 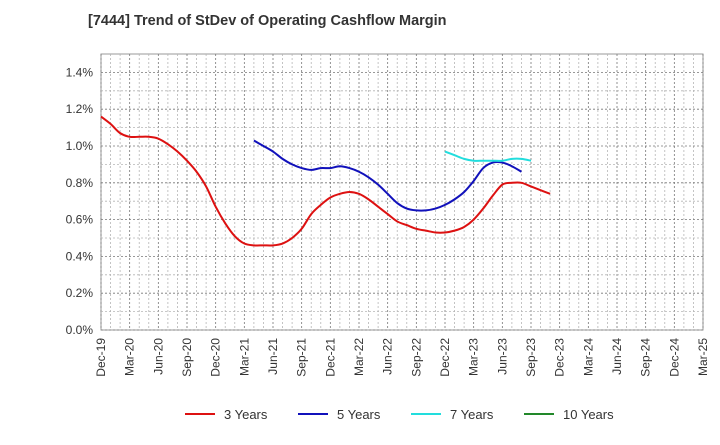 I want to click on x-tick-label: Mar-20, so click(x=130, y=357).